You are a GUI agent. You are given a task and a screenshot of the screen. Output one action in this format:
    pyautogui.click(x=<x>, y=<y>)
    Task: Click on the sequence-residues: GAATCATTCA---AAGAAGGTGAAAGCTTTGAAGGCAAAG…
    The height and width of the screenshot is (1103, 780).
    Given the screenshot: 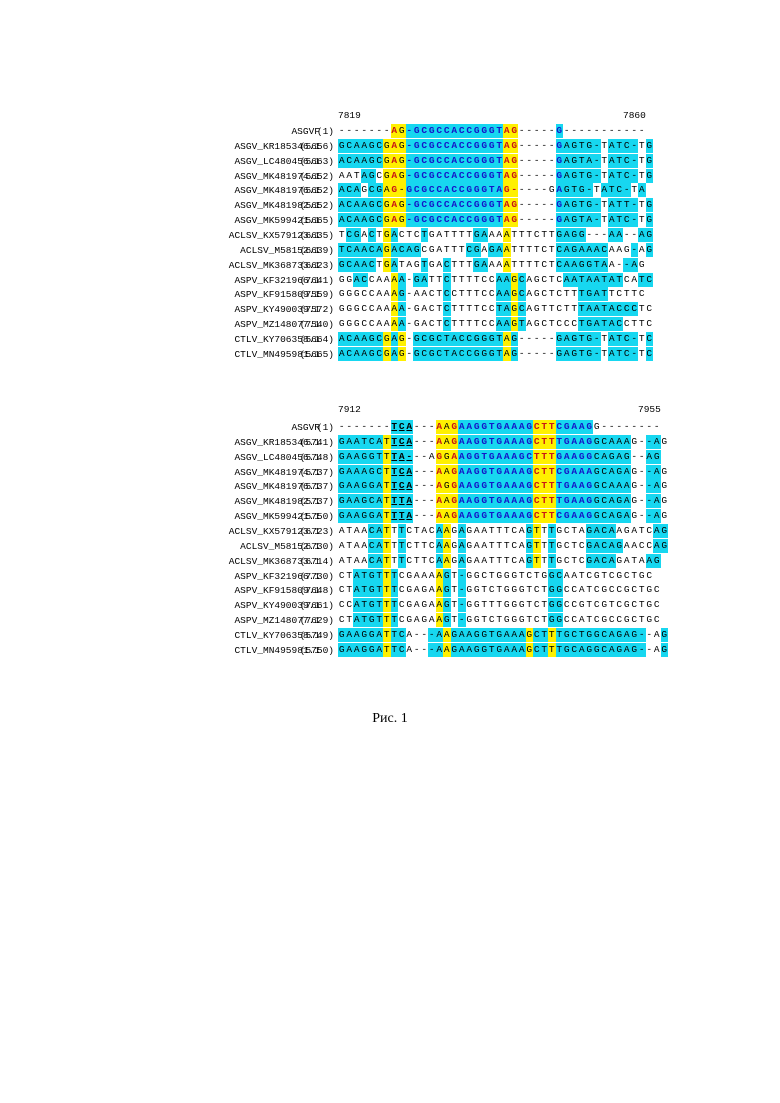 What is the action you would take?
    pyautogui.click(x=503, y=442)
    